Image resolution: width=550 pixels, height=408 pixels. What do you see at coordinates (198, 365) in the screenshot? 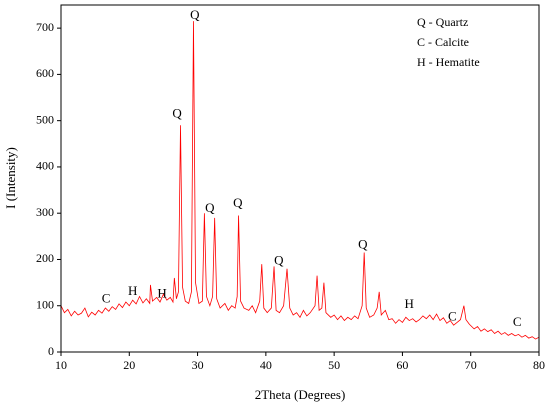
I see `x-tick-label: 30` at bounding box center [198, 365].